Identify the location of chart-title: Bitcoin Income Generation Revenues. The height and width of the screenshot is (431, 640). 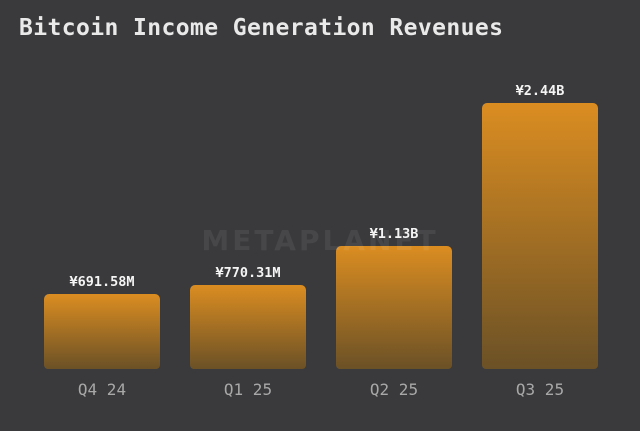
(261, 28).